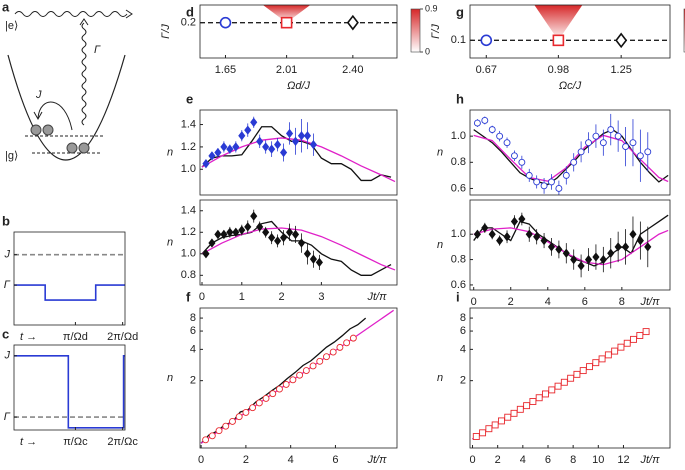  Describe the element at coordinates (28, 337) in the screenshot. I see `x-axis-label: t →` at that location.